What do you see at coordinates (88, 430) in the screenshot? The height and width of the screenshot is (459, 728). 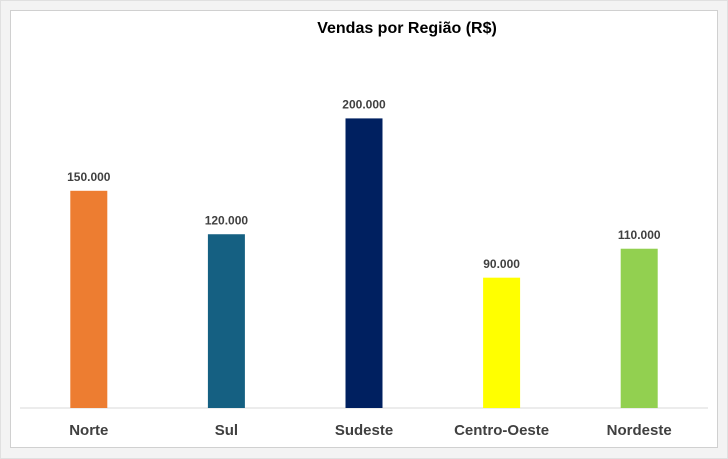 I see `x-tick-label: Norte` at bounding box center [88, 430].